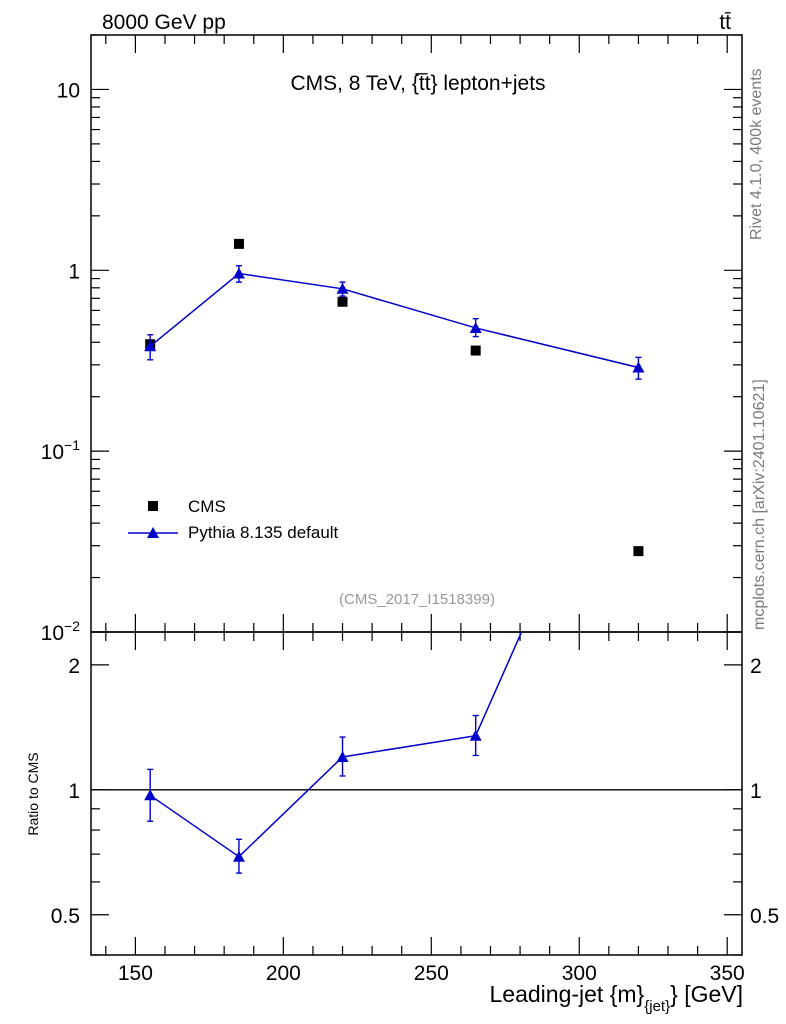  Describe the element at coordinates (431, 973) in the screenshot. I see `x-tick-label: 250` at that location.